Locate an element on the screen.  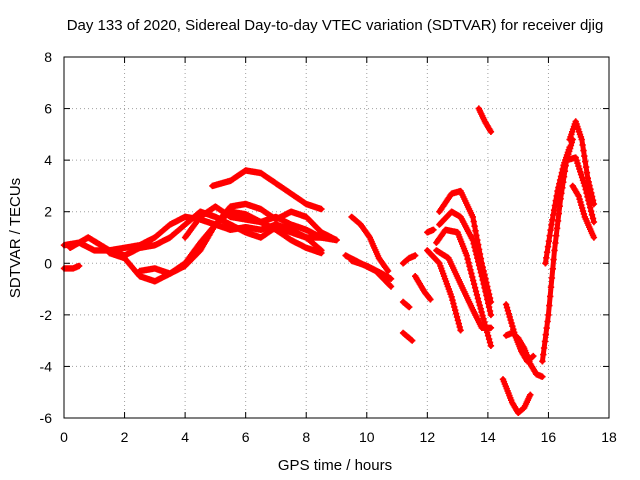
x-tick-label: 6 is located at coordinates (246, 437).